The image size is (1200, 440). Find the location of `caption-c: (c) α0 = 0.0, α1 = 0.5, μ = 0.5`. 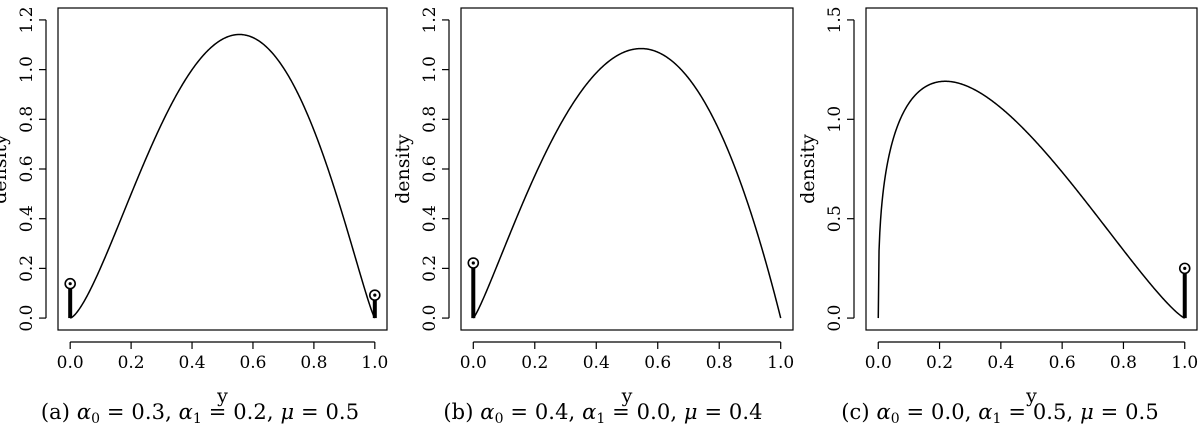

caption-c: (c) α0 = 0.0, α1 = 0.5, μ = 0.5 is located at coordinates (1000, 413).